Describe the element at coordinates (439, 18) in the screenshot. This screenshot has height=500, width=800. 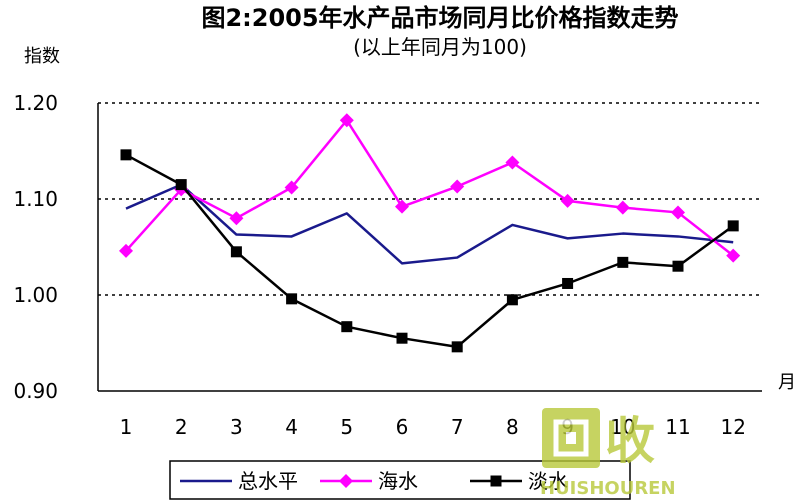
I see `chart-title: 图2:2005年水产品市场同月比价格指数走势` at that location.